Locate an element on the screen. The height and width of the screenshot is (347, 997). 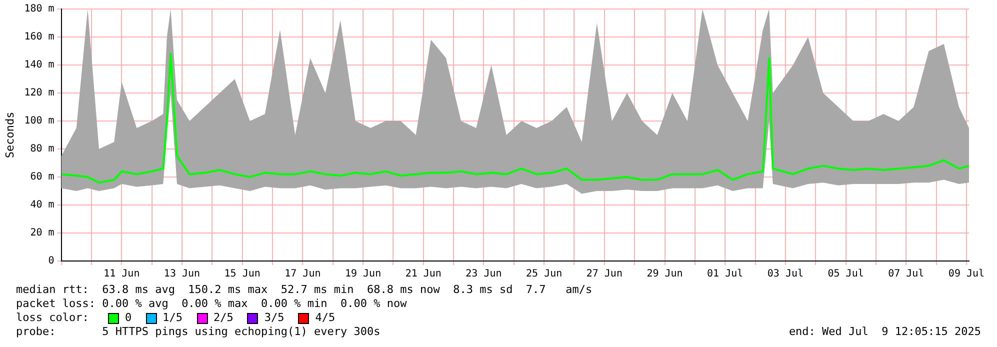
text: 2/5 is located at coordinates (224, 318).